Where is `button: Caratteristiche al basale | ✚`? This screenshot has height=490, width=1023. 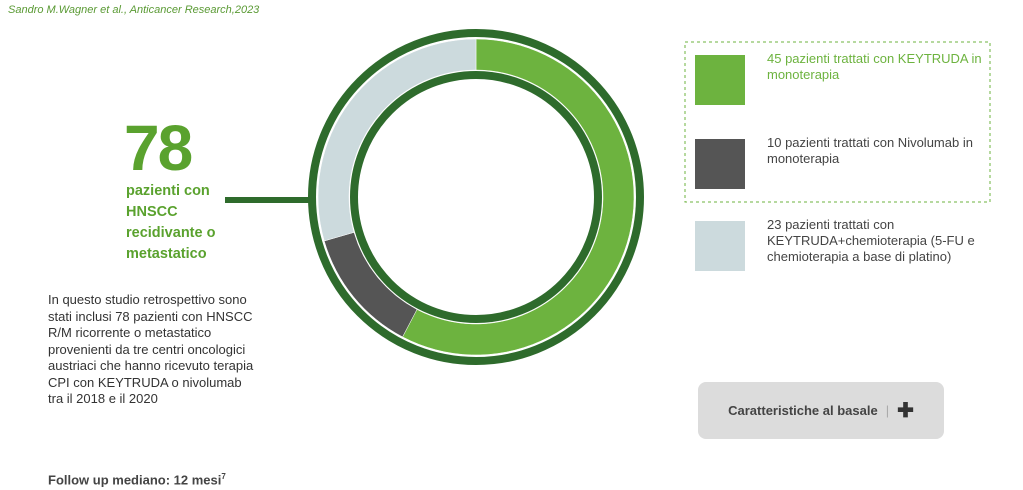
button: Caratteristiche al basale | ✚ is located at coordinates (821, 410).